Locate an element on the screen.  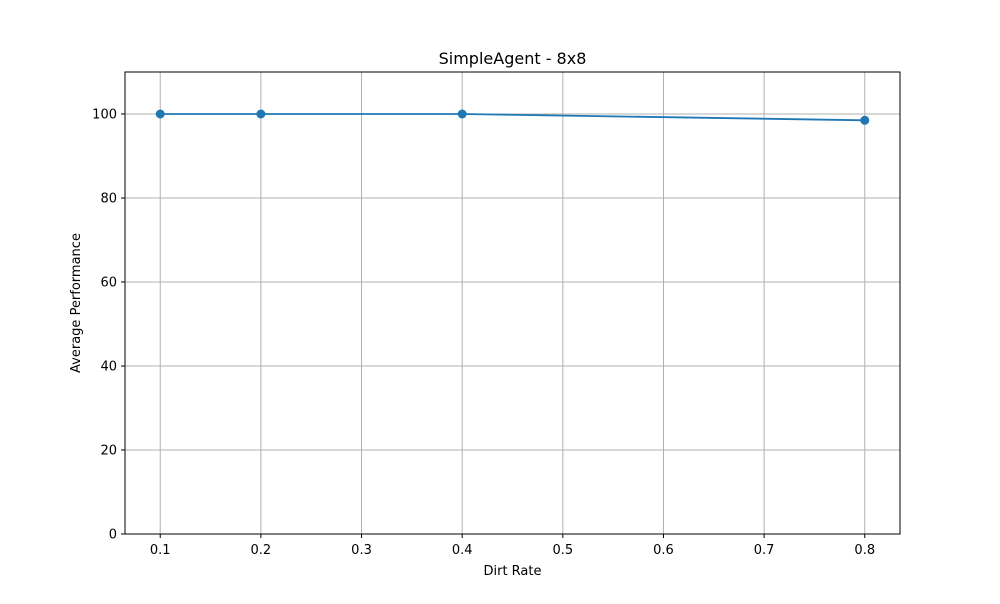
chart-title: SimpleAgent - 8x8 is located at coordinates (513, 58).